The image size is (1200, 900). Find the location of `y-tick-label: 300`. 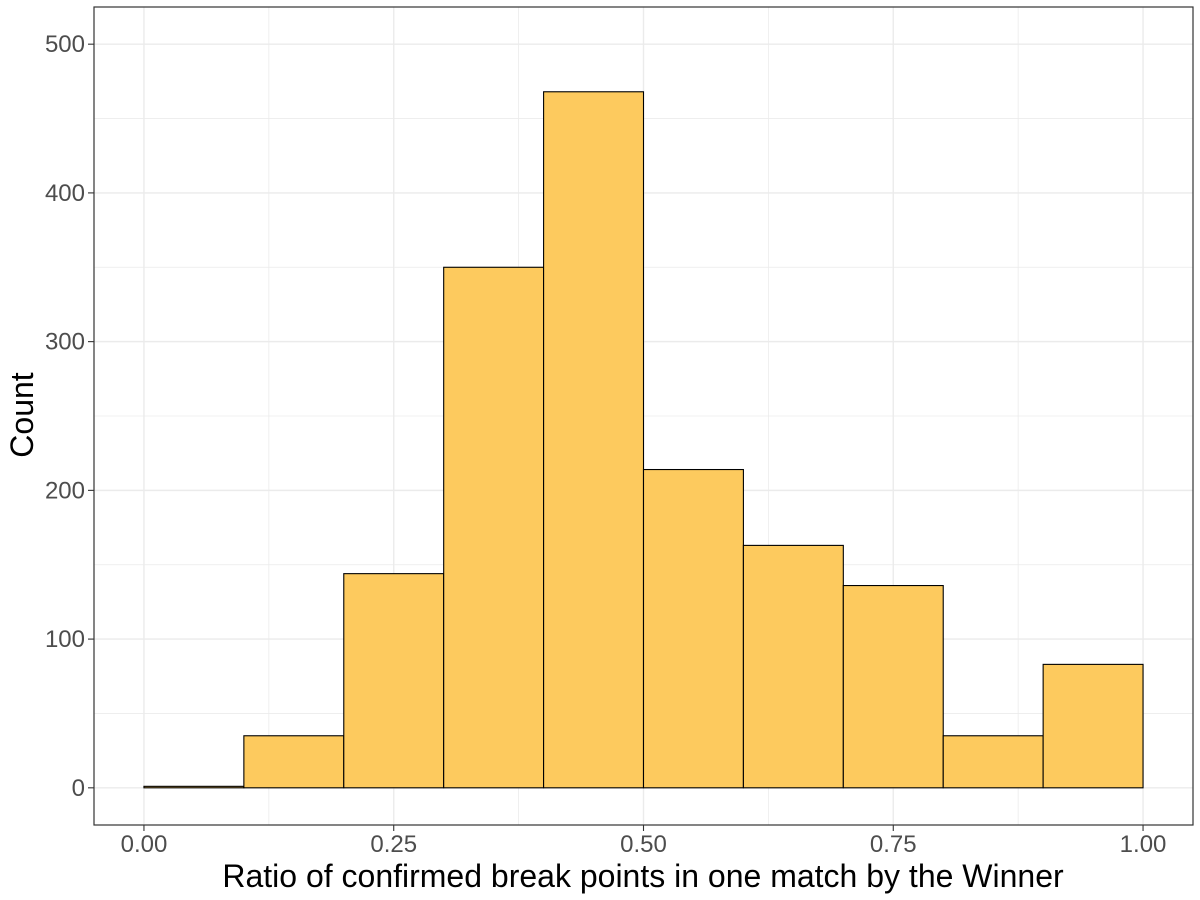

y-tick-label: 300 is located at coordinates (65, 342).